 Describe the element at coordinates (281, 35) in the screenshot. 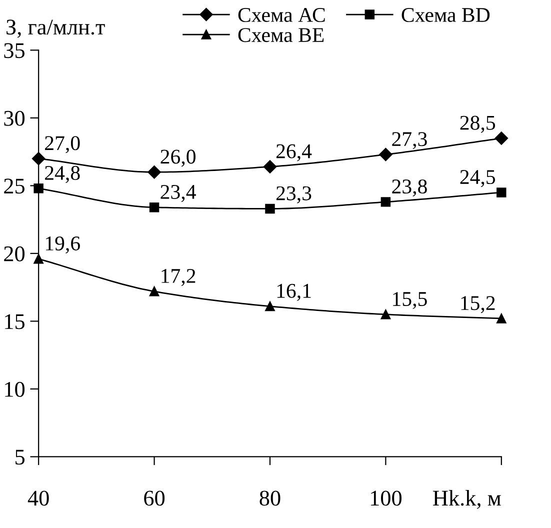

I see `legend-label: Схема ВЕ` at that location.